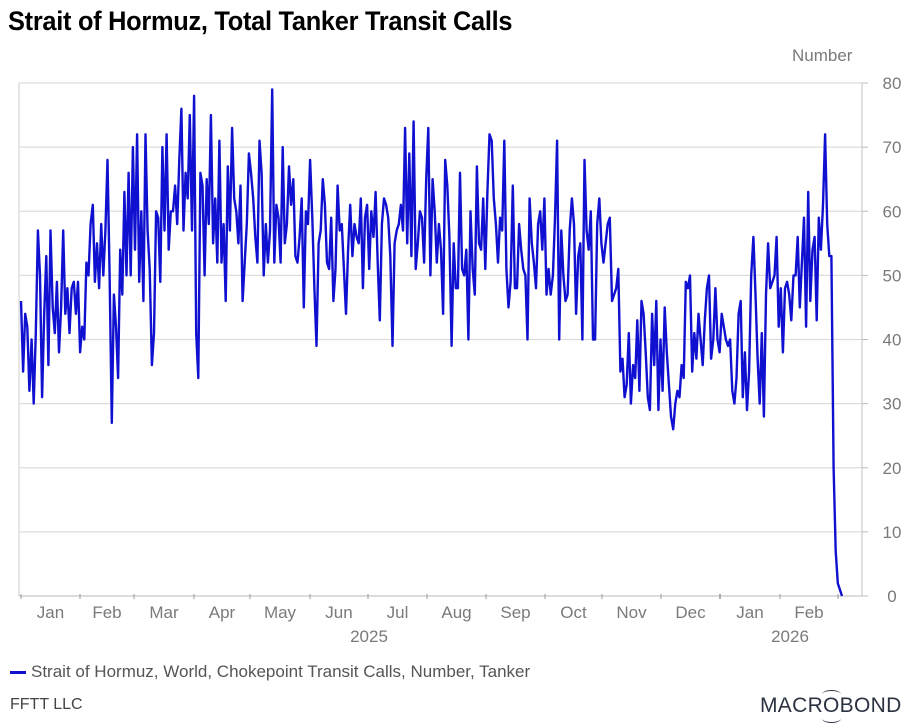 The height and width of the screenshot is (728, 904). I want to click on logo-text-part: BOND, so click(870, 705).